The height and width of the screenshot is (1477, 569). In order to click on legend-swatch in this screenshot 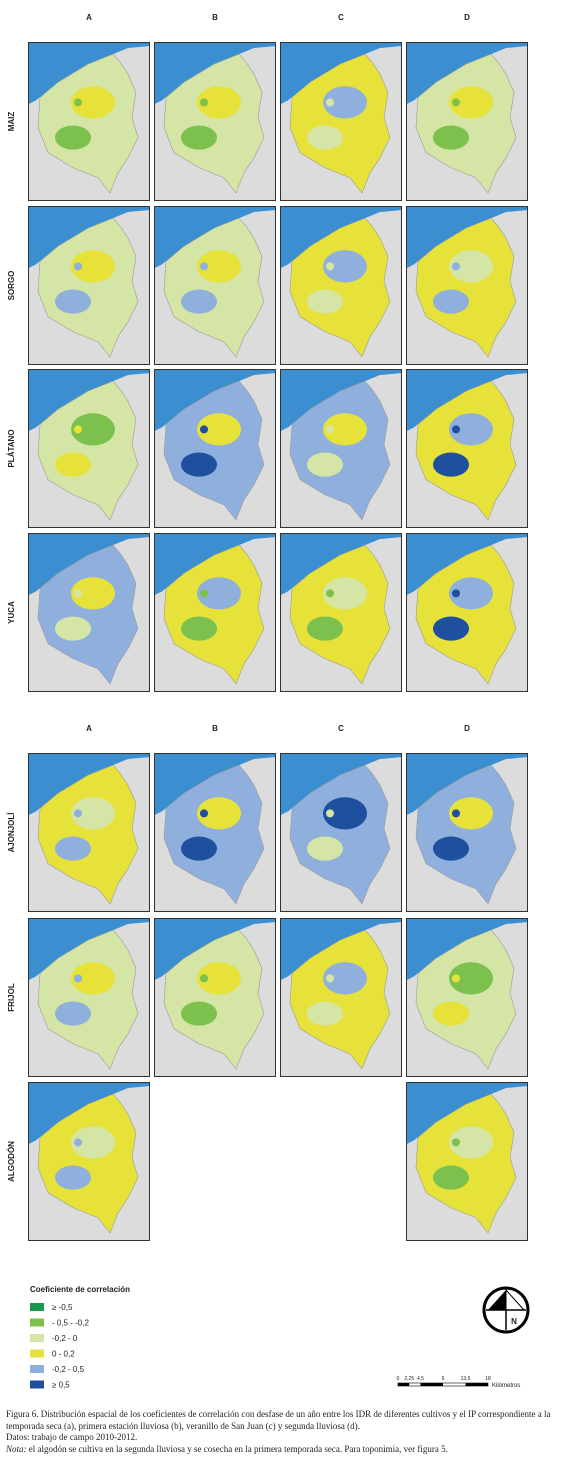, I will do `click(37, 1307)`.